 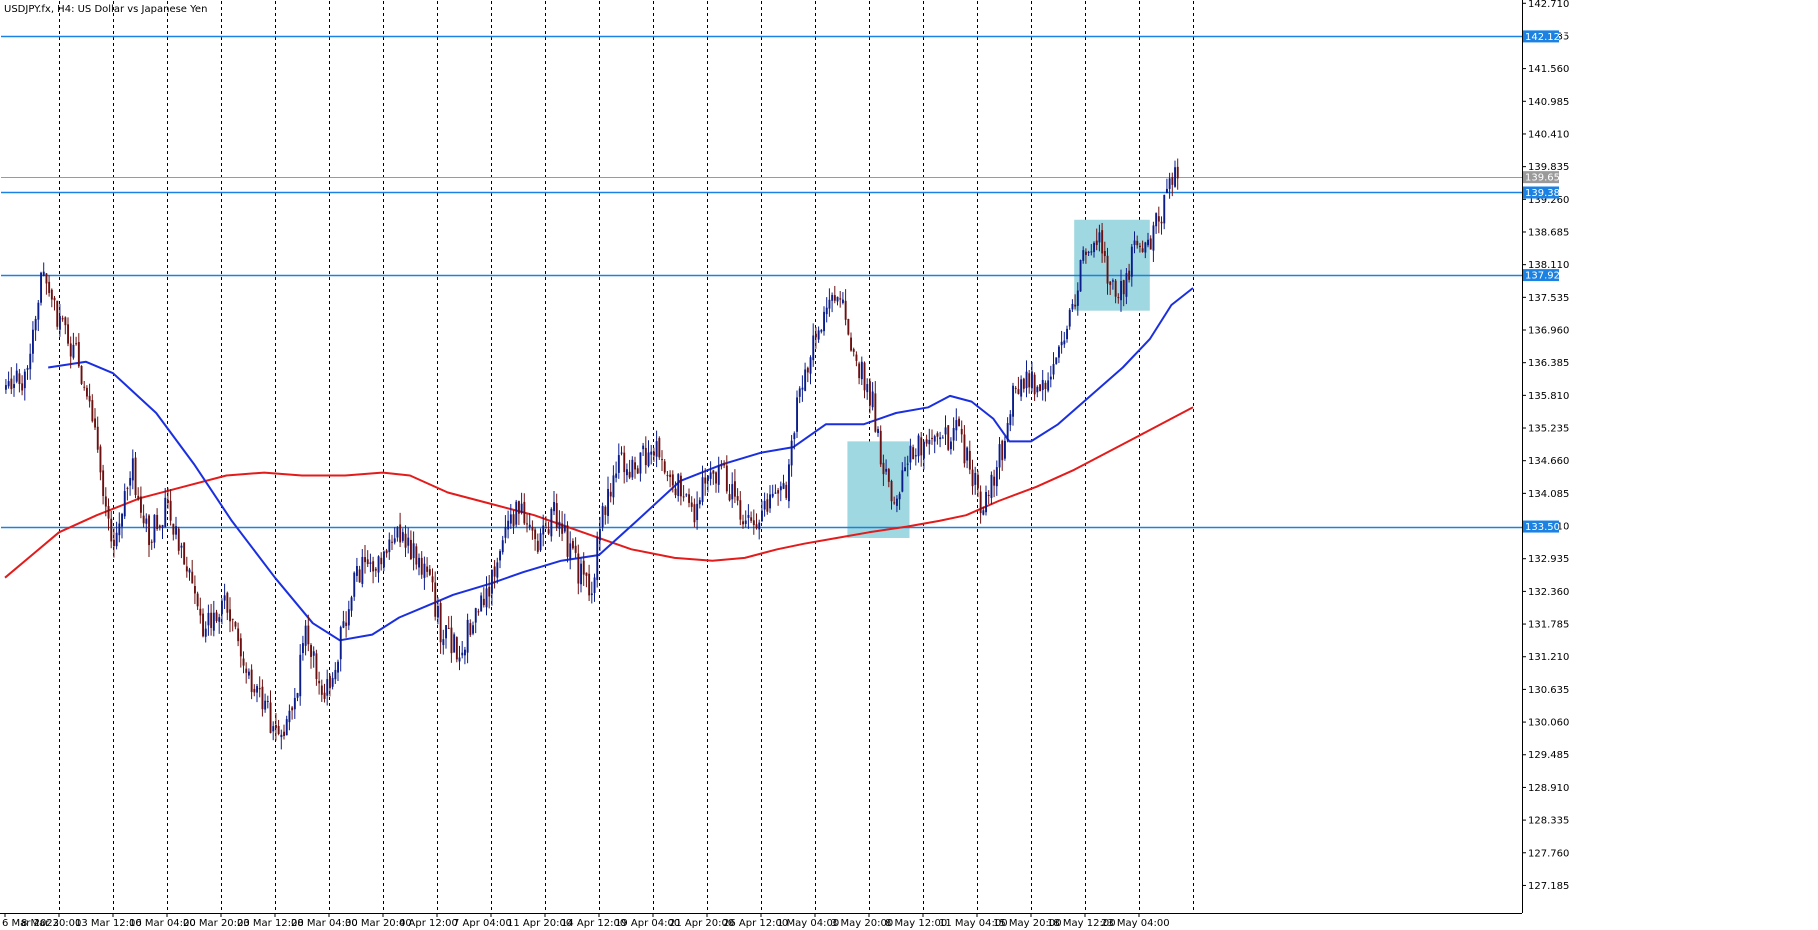 I want to click on level-label-box, so click(x=1541, y=192).